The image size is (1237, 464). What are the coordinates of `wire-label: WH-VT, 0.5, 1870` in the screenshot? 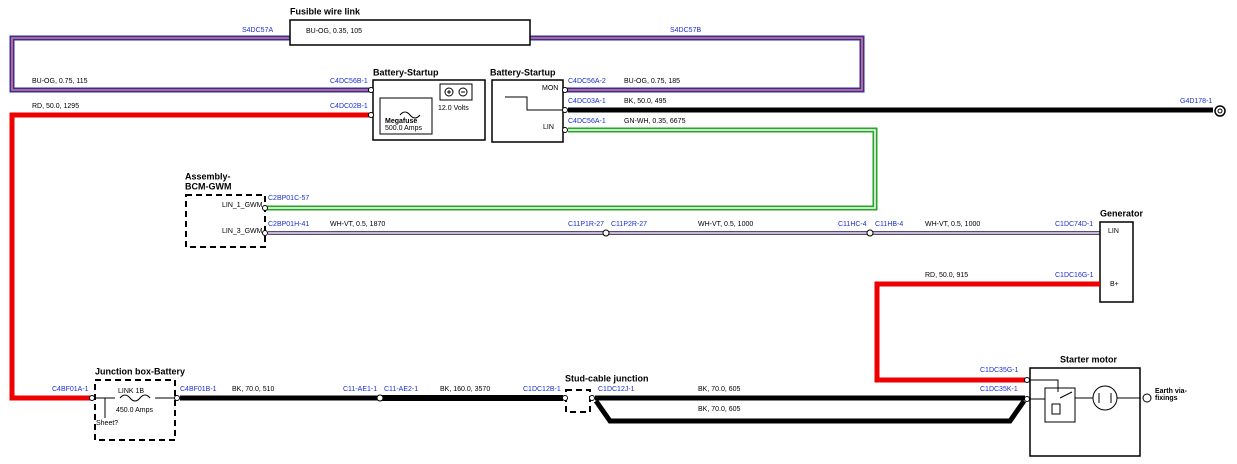 It's located at (357, 224).